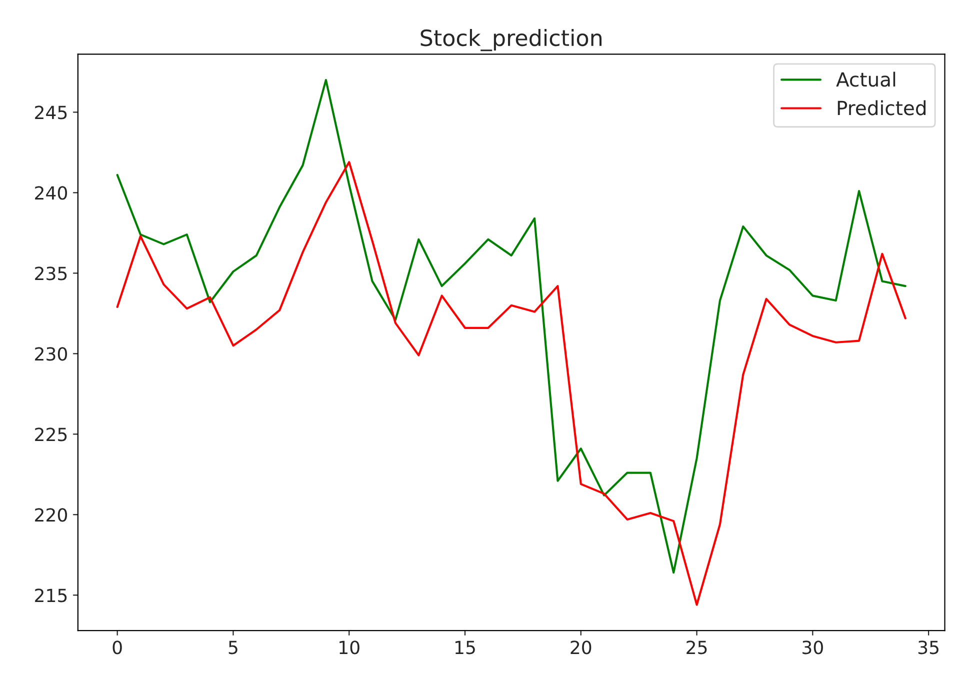 The image size is (974, 678). I want to click on y-tick-label: 215, so click(51, 595).